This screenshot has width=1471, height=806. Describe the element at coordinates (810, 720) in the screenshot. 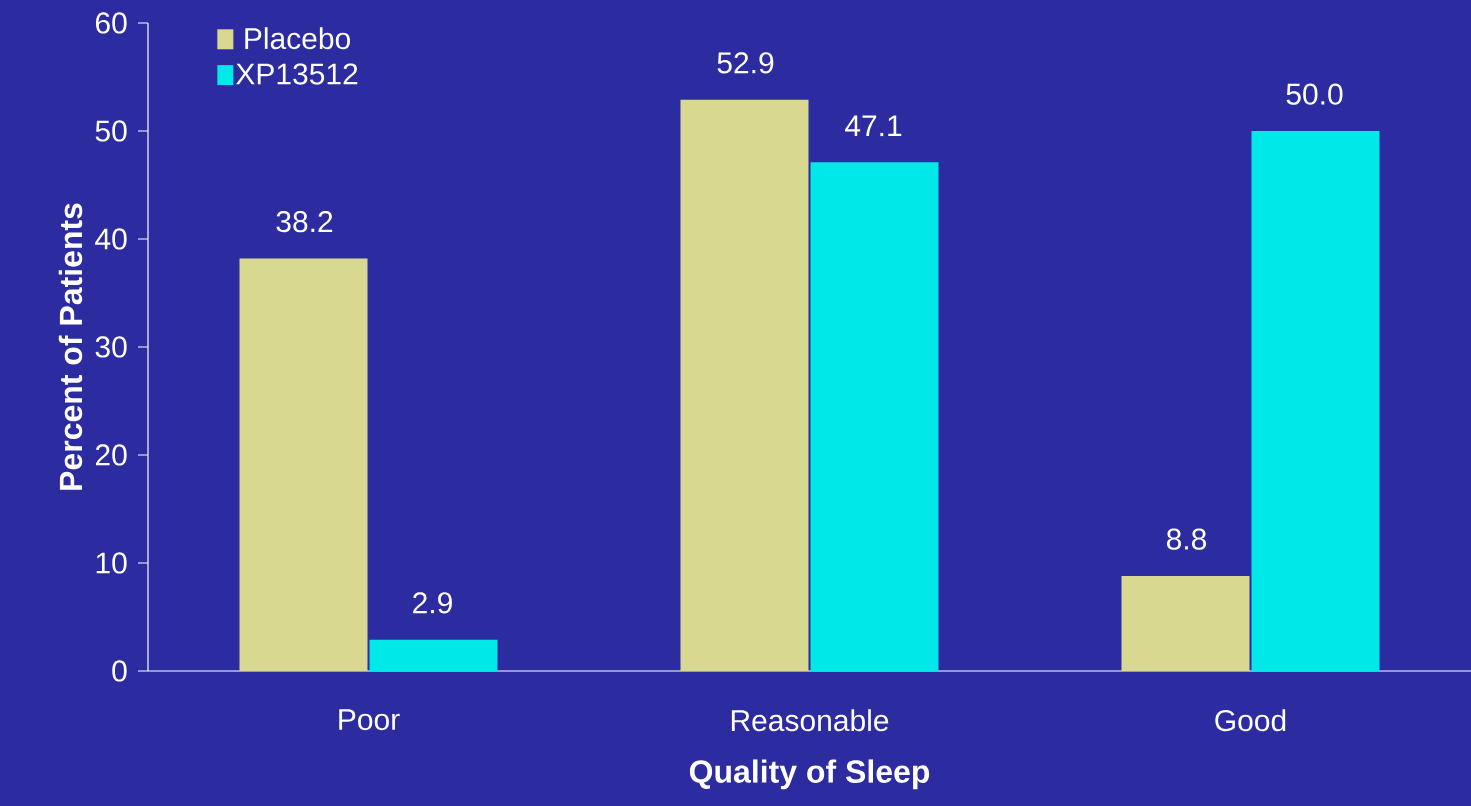

I see `x-tick-label: Reasonable` at that location.